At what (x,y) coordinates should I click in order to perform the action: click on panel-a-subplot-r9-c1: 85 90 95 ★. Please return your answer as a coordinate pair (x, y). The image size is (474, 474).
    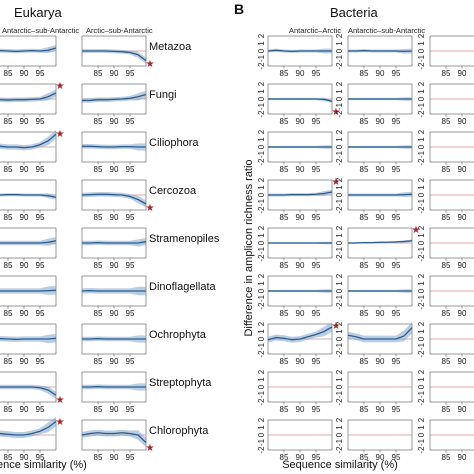
    Looking at the image, I should click on (32, 439).